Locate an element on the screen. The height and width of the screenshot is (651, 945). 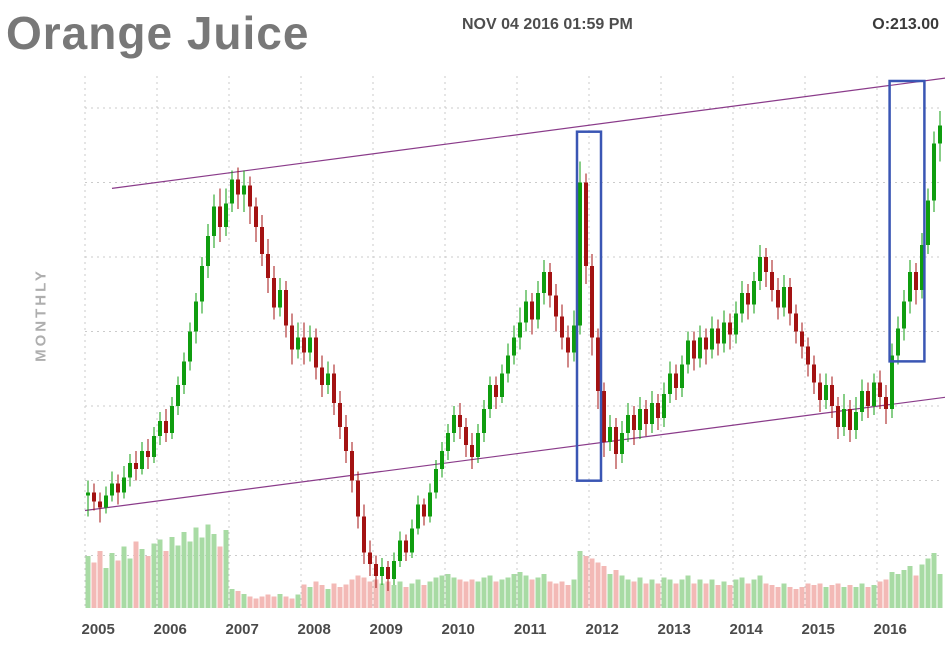
x-axis-label: 2007 is located at coordinates (242, 629).